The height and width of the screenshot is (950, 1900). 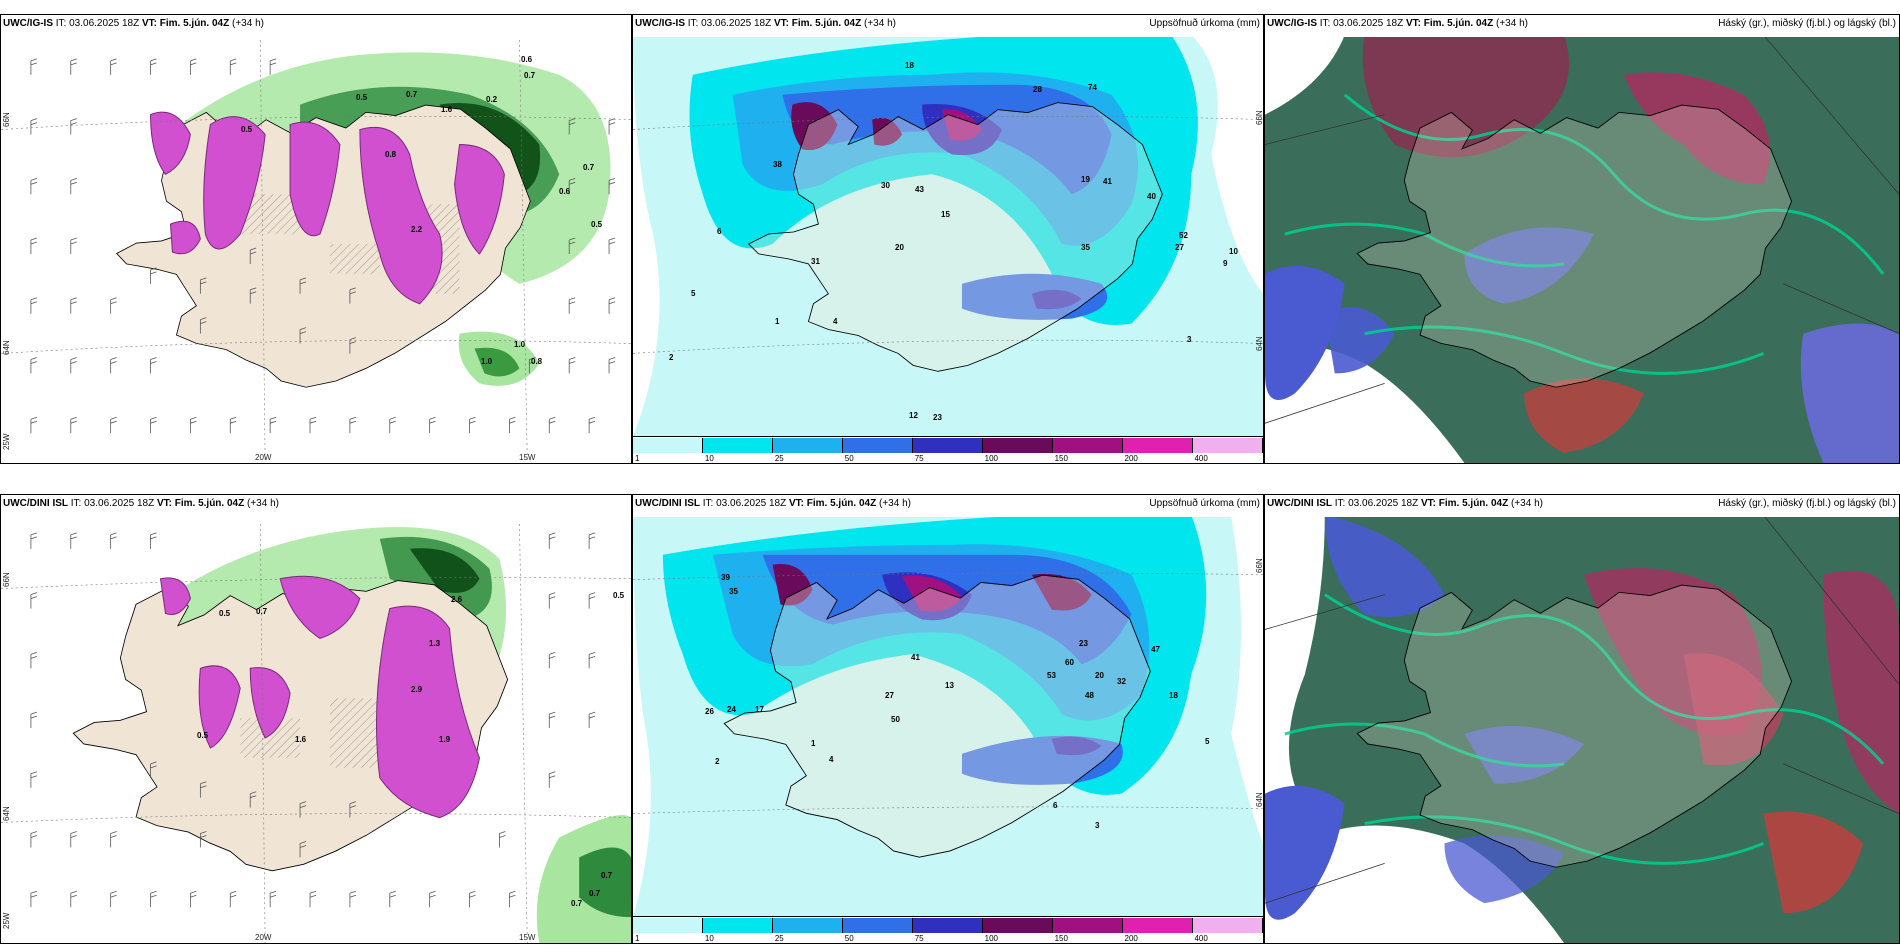 I want to click on value-label: 9, so click(x=1225, y=263).